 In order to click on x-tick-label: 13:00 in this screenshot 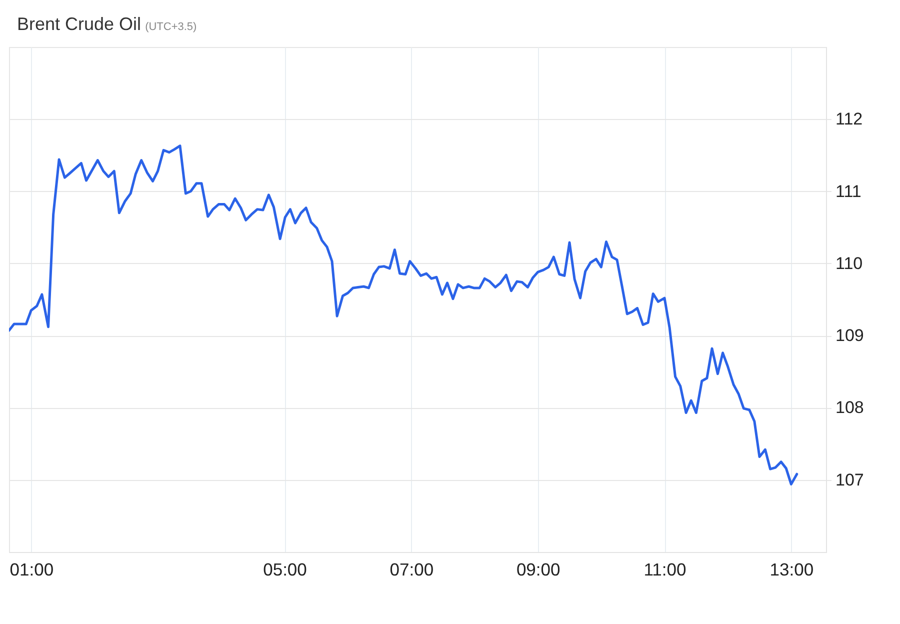, I will do `click(792, 570)`.